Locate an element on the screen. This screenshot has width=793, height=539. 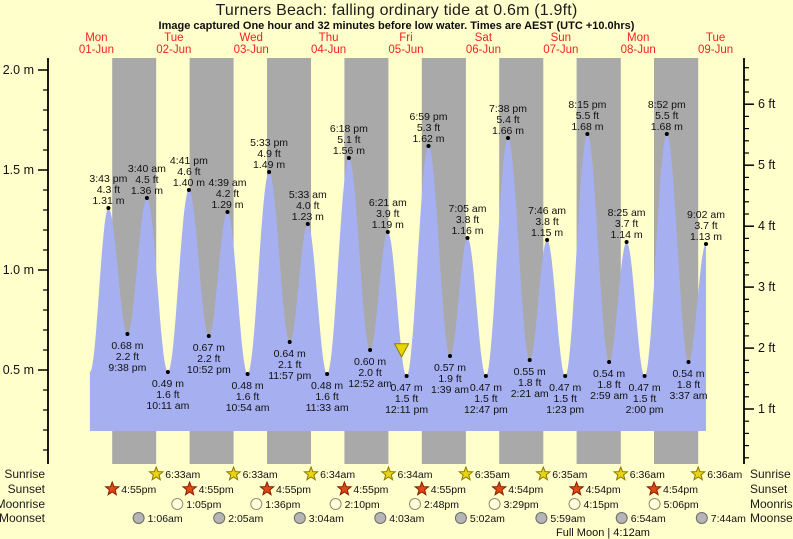
tide-high-time: 8:52 pm is located at coordinates (667, 105).